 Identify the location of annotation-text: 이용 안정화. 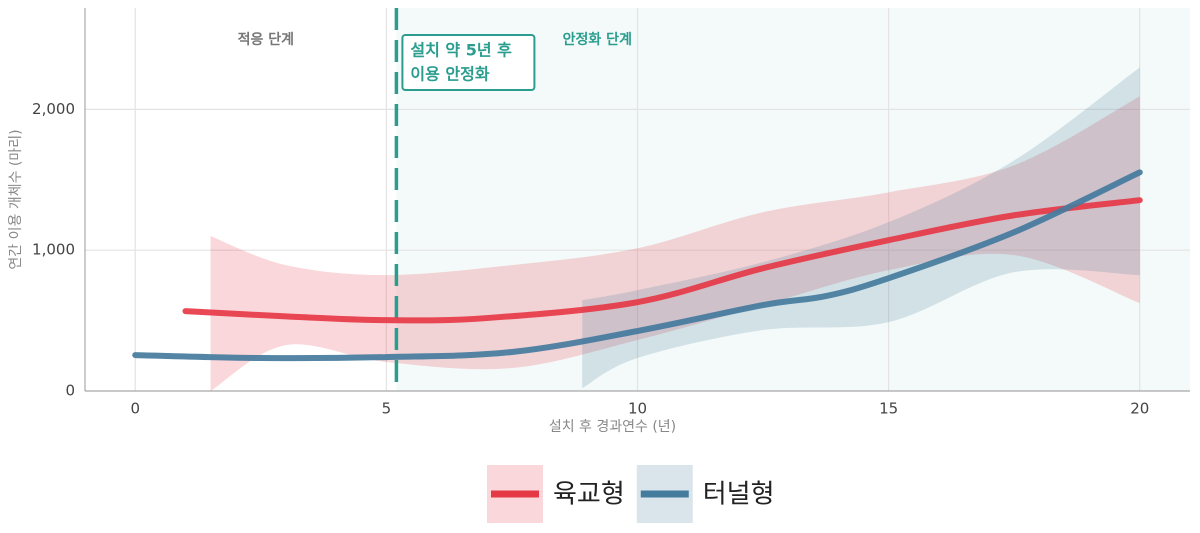
(449, 74).